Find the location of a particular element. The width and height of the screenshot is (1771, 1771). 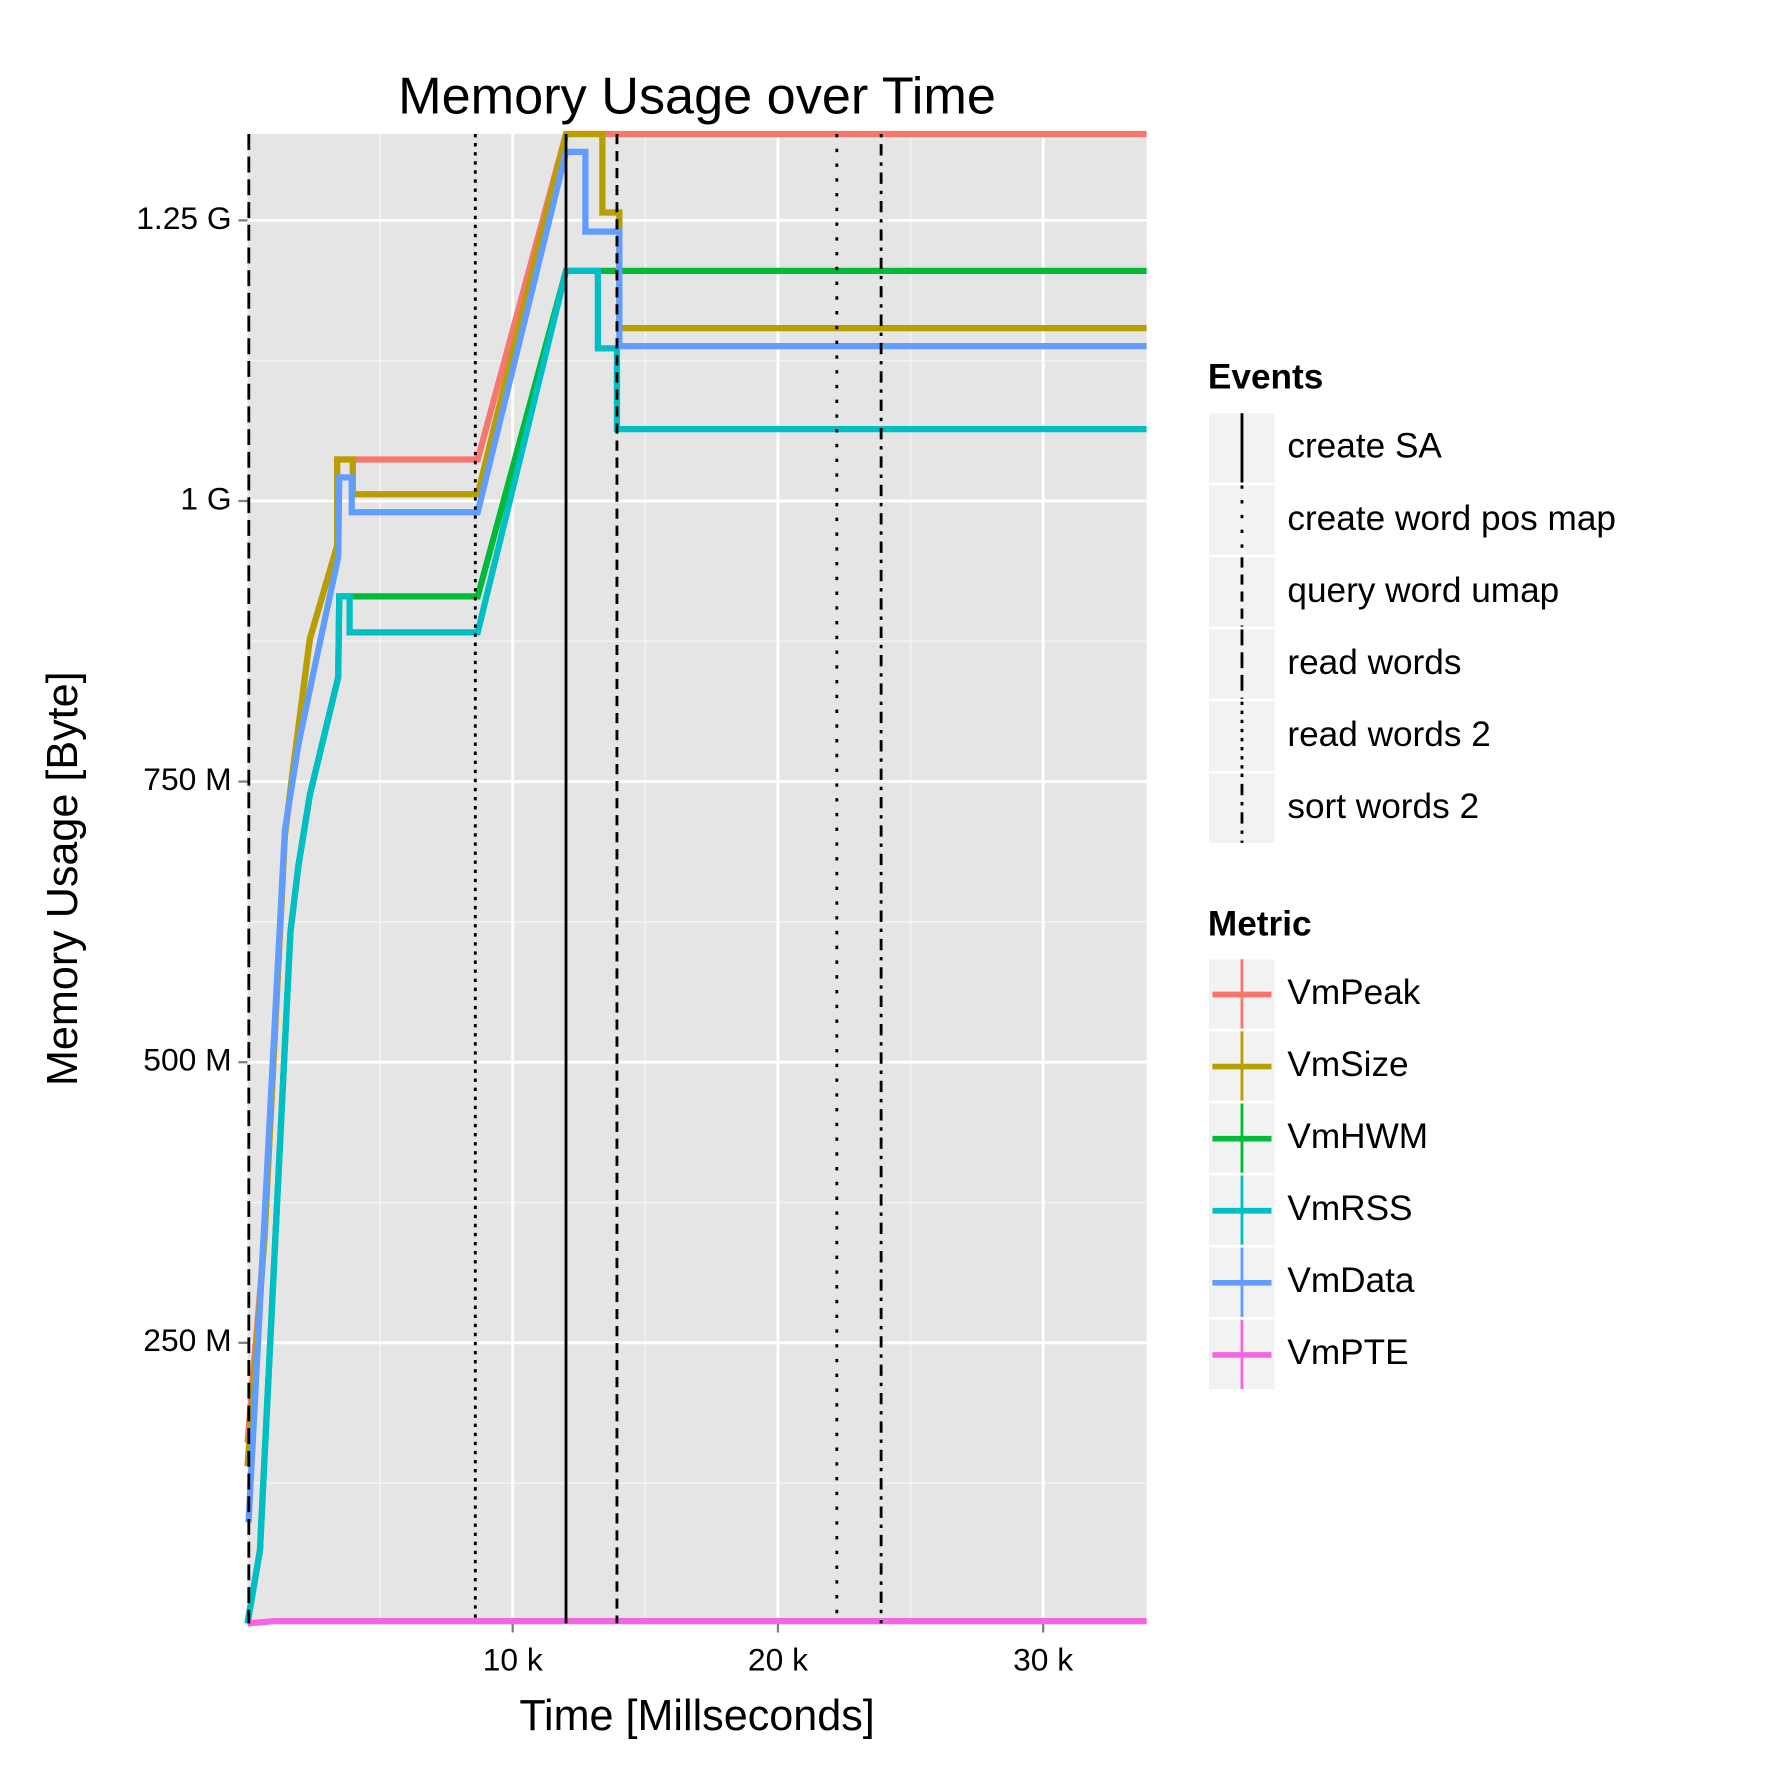

legend-label: read words 2 is located at coordinates (1388, 734).